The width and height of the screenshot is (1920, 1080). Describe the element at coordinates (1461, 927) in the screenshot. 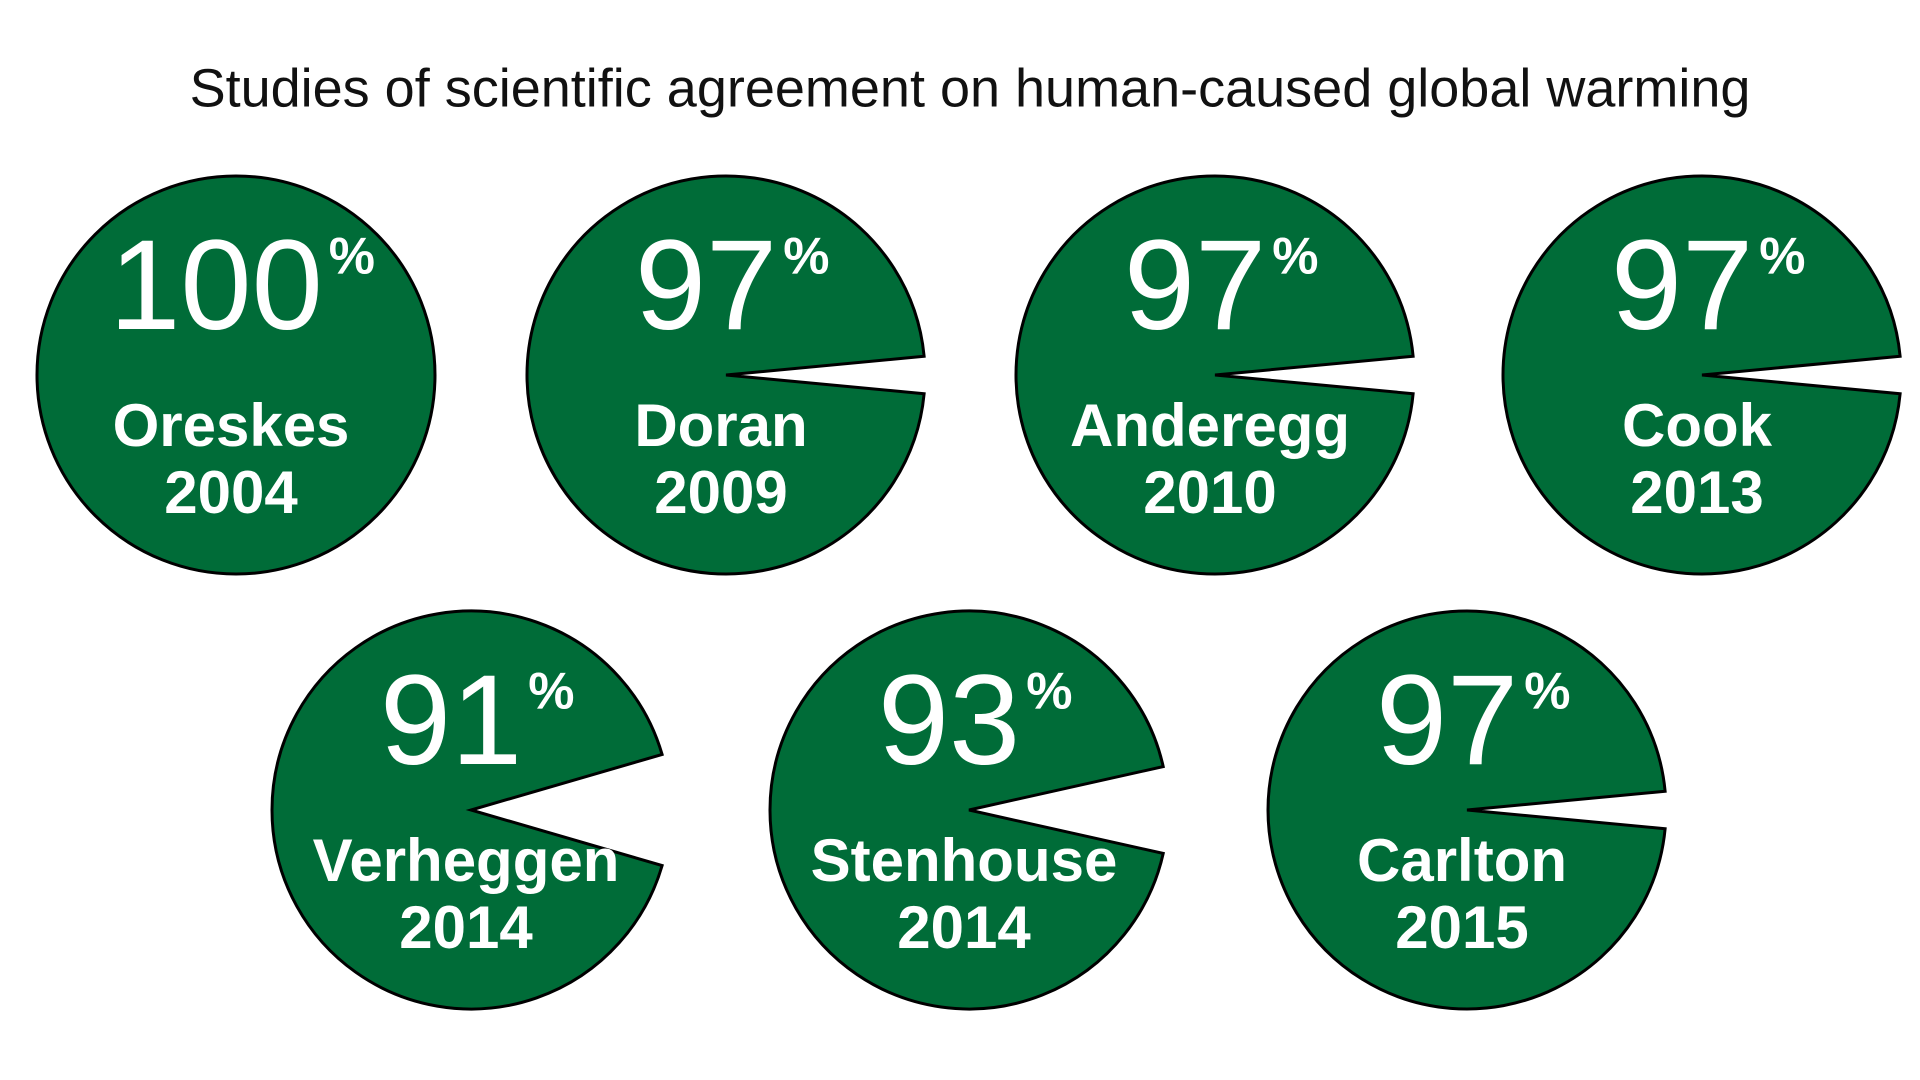

I see `study-year: 2015` at that location.